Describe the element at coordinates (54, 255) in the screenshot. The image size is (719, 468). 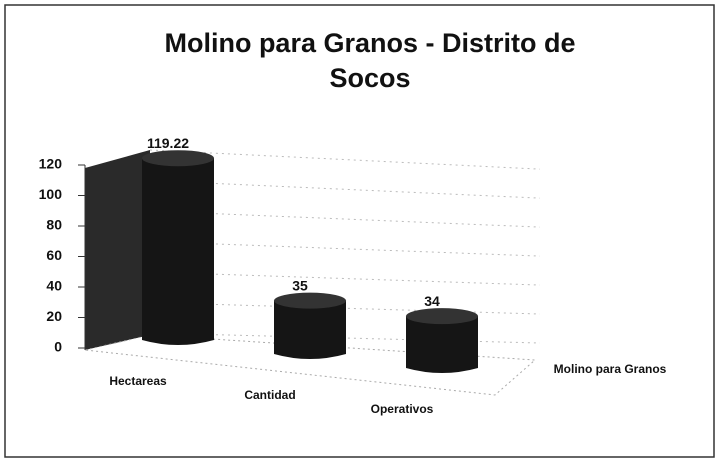
I see `y-tick-label: 60` at that location.